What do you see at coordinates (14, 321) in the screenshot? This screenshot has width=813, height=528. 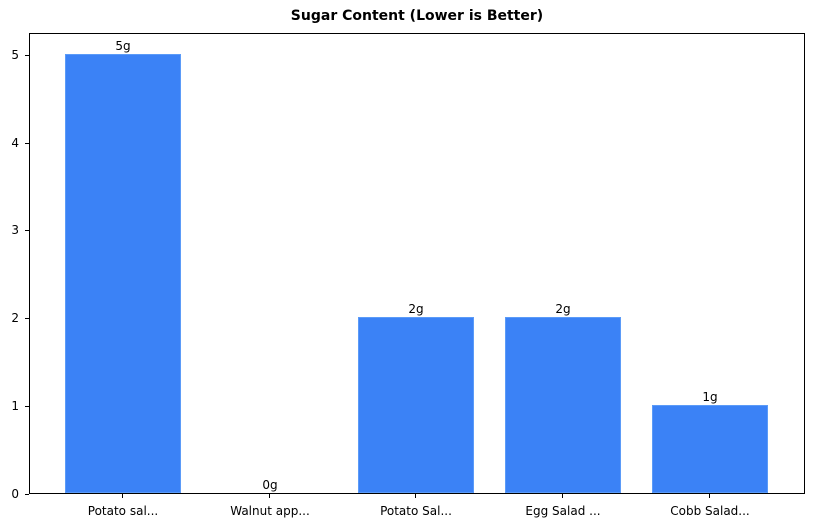 I see `y-tick: 2` at bounding box center [14, 321].